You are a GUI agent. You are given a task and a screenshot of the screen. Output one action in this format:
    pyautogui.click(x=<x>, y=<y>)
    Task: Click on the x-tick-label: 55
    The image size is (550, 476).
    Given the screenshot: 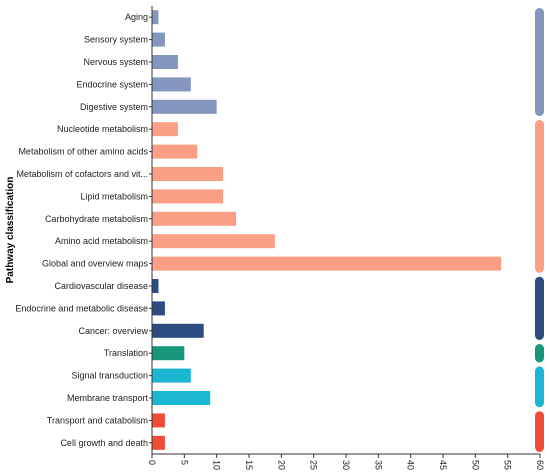 What is the action you would take?
    pyautogui.click(x=508, y=465)
    